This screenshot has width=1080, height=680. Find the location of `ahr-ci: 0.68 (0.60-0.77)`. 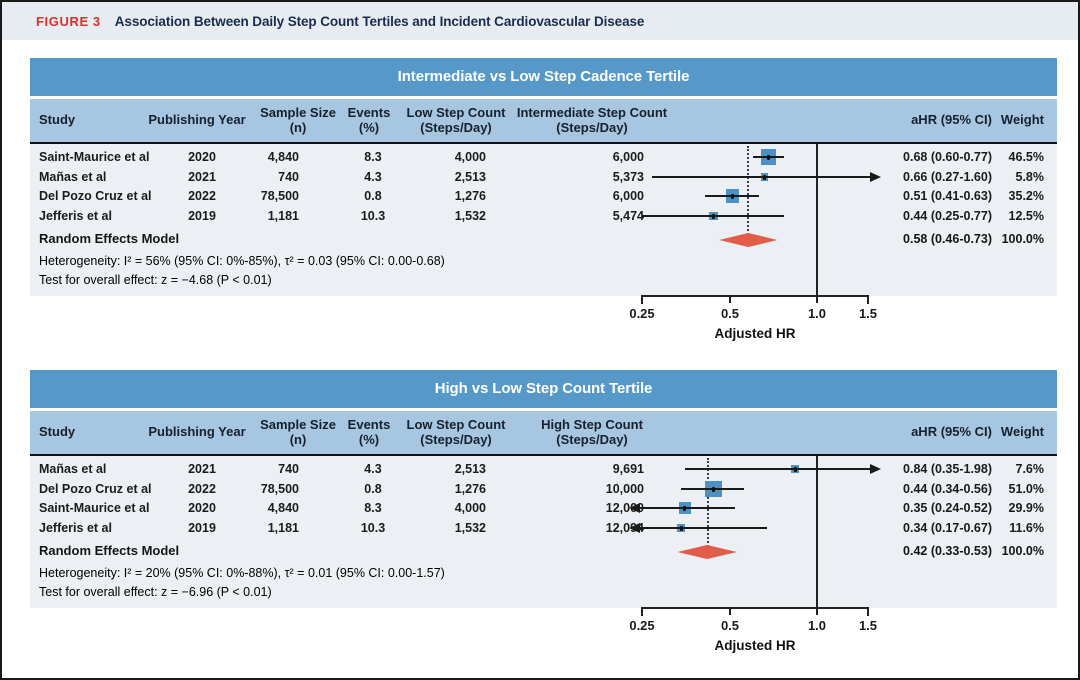

ahr-ci: 0.68 (0.60-0.77) is located at coordinates (947, 157).